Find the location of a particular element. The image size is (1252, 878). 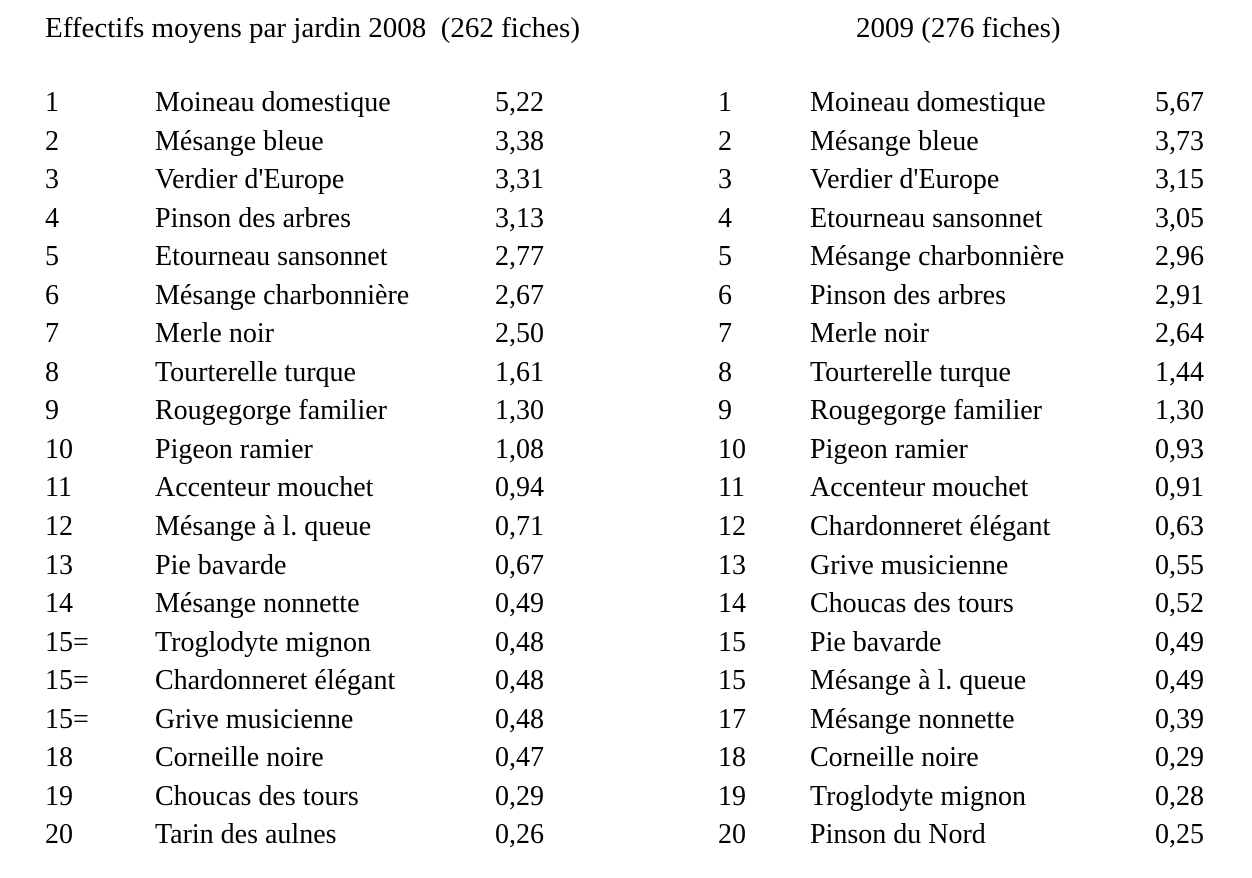

value-cell: 0,67 is located at coordinates (519, 565).